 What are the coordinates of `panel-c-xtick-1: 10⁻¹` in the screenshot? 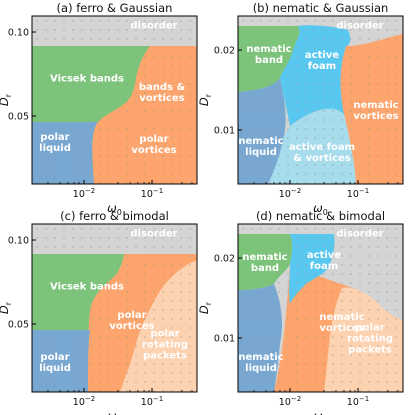 It's located at (152, 401).